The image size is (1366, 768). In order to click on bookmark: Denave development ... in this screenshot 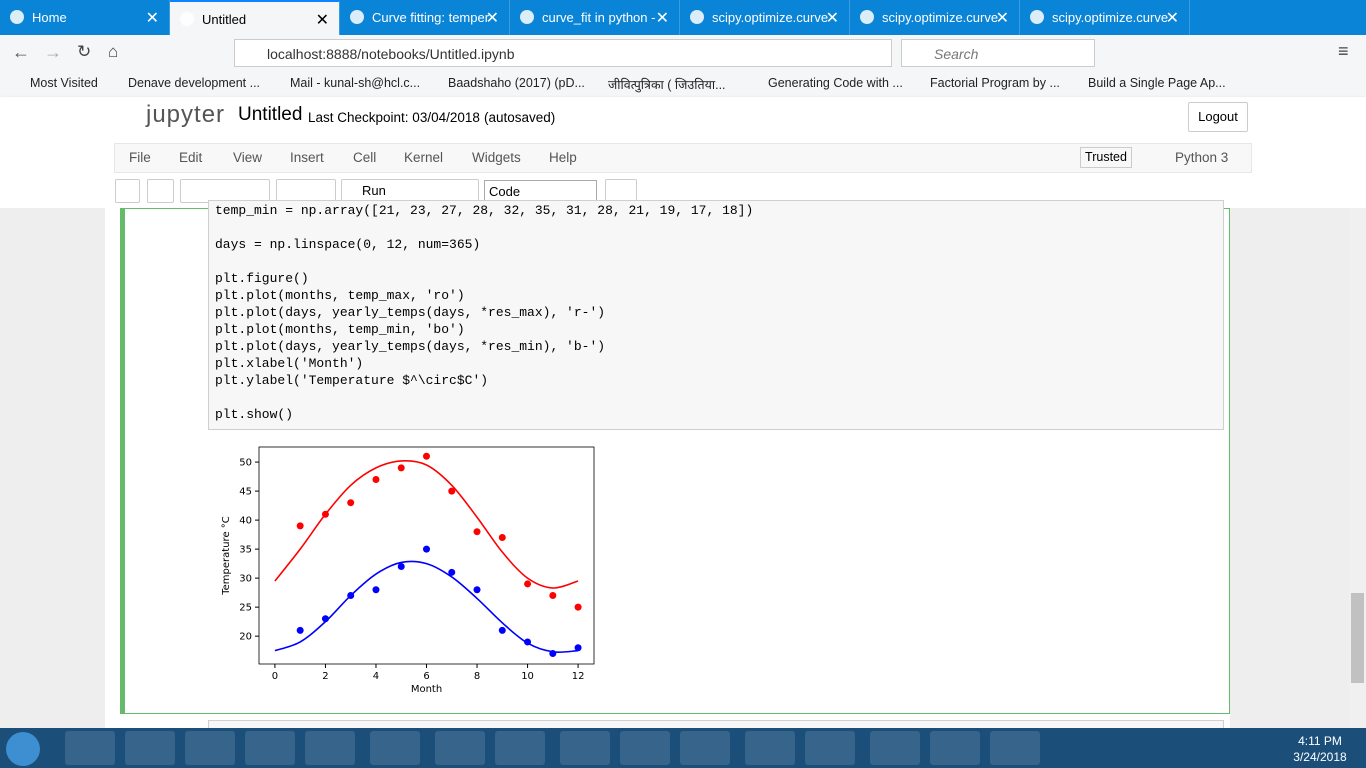, I will do `click(194, 83)`.